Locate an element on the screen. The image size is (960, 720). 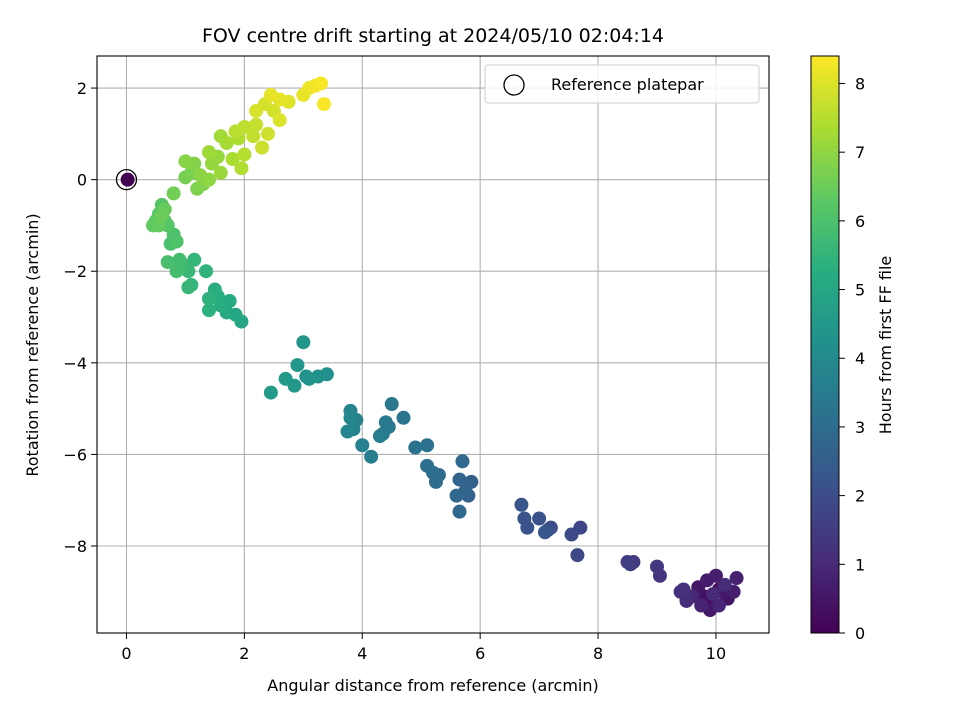
y-tick-label: −8 is located at coordinates (75, 546).